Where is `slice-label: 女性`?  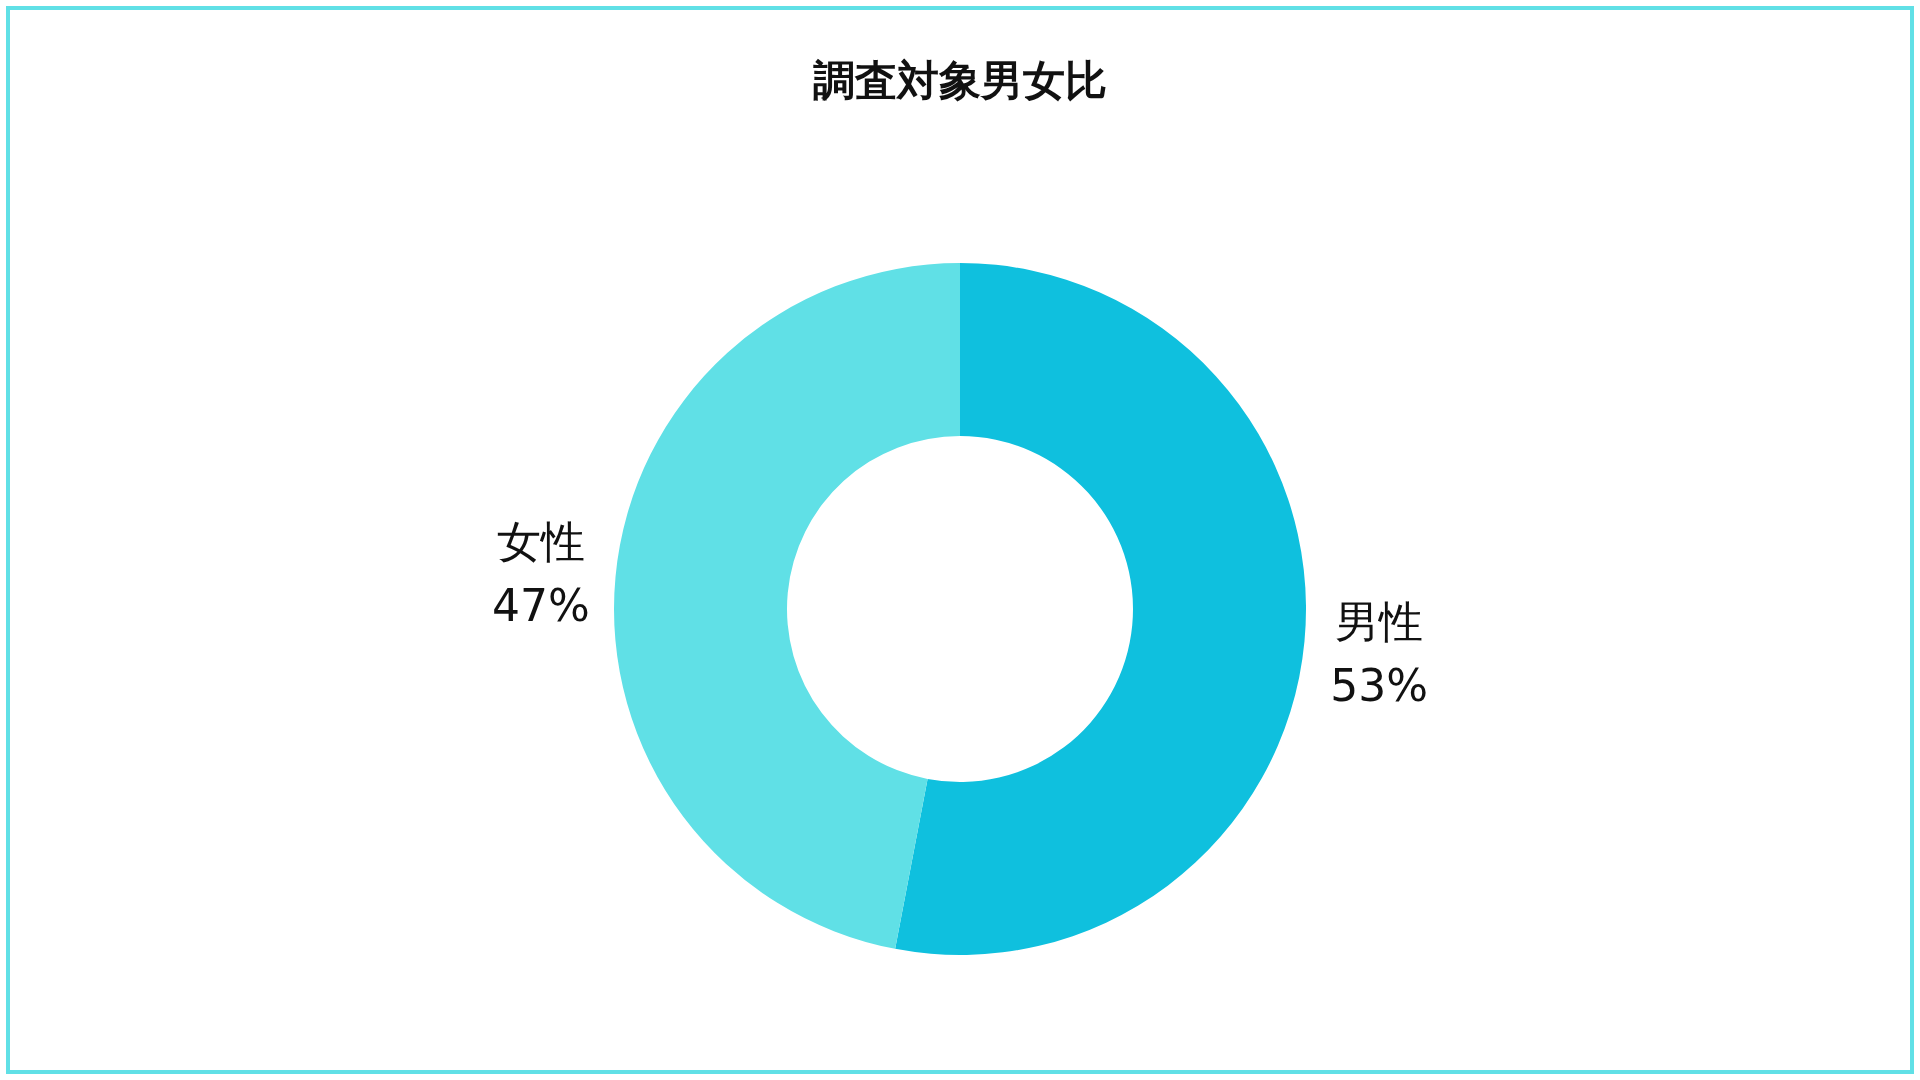 slice-label: 女性 is located at coordinates (540, 542).